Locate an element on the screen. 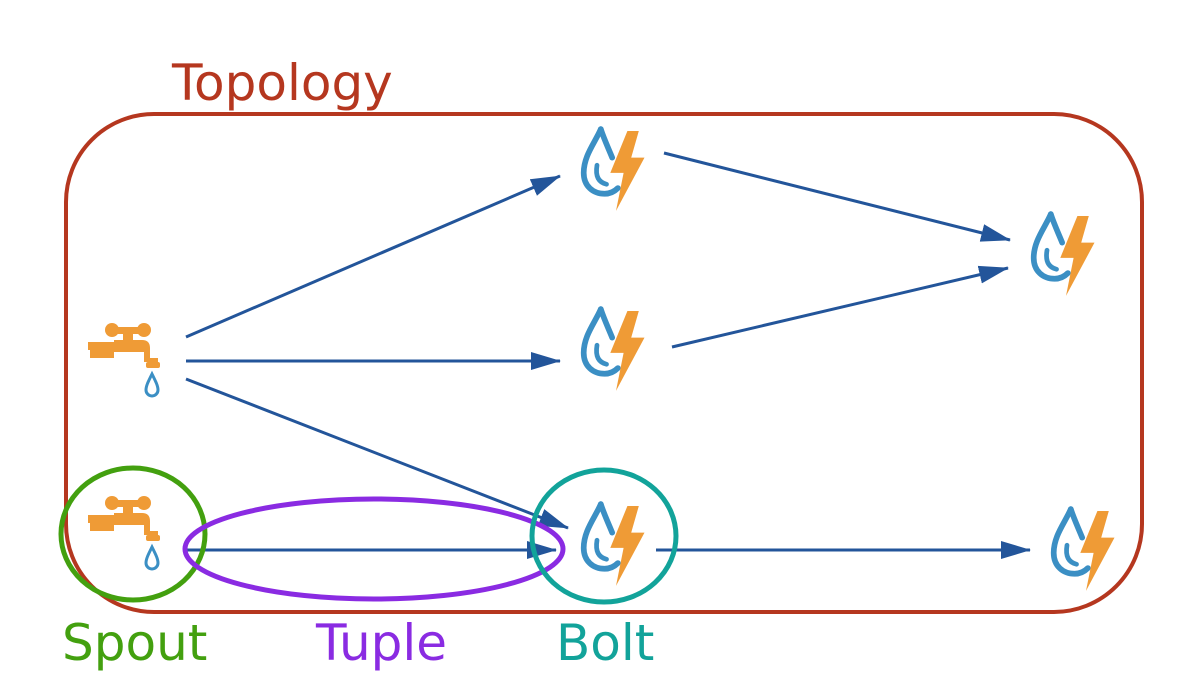 Image resolution: width=1200 pixels, height=700 pixels. spout-highlight-circle is located at coordinates (133, 534).